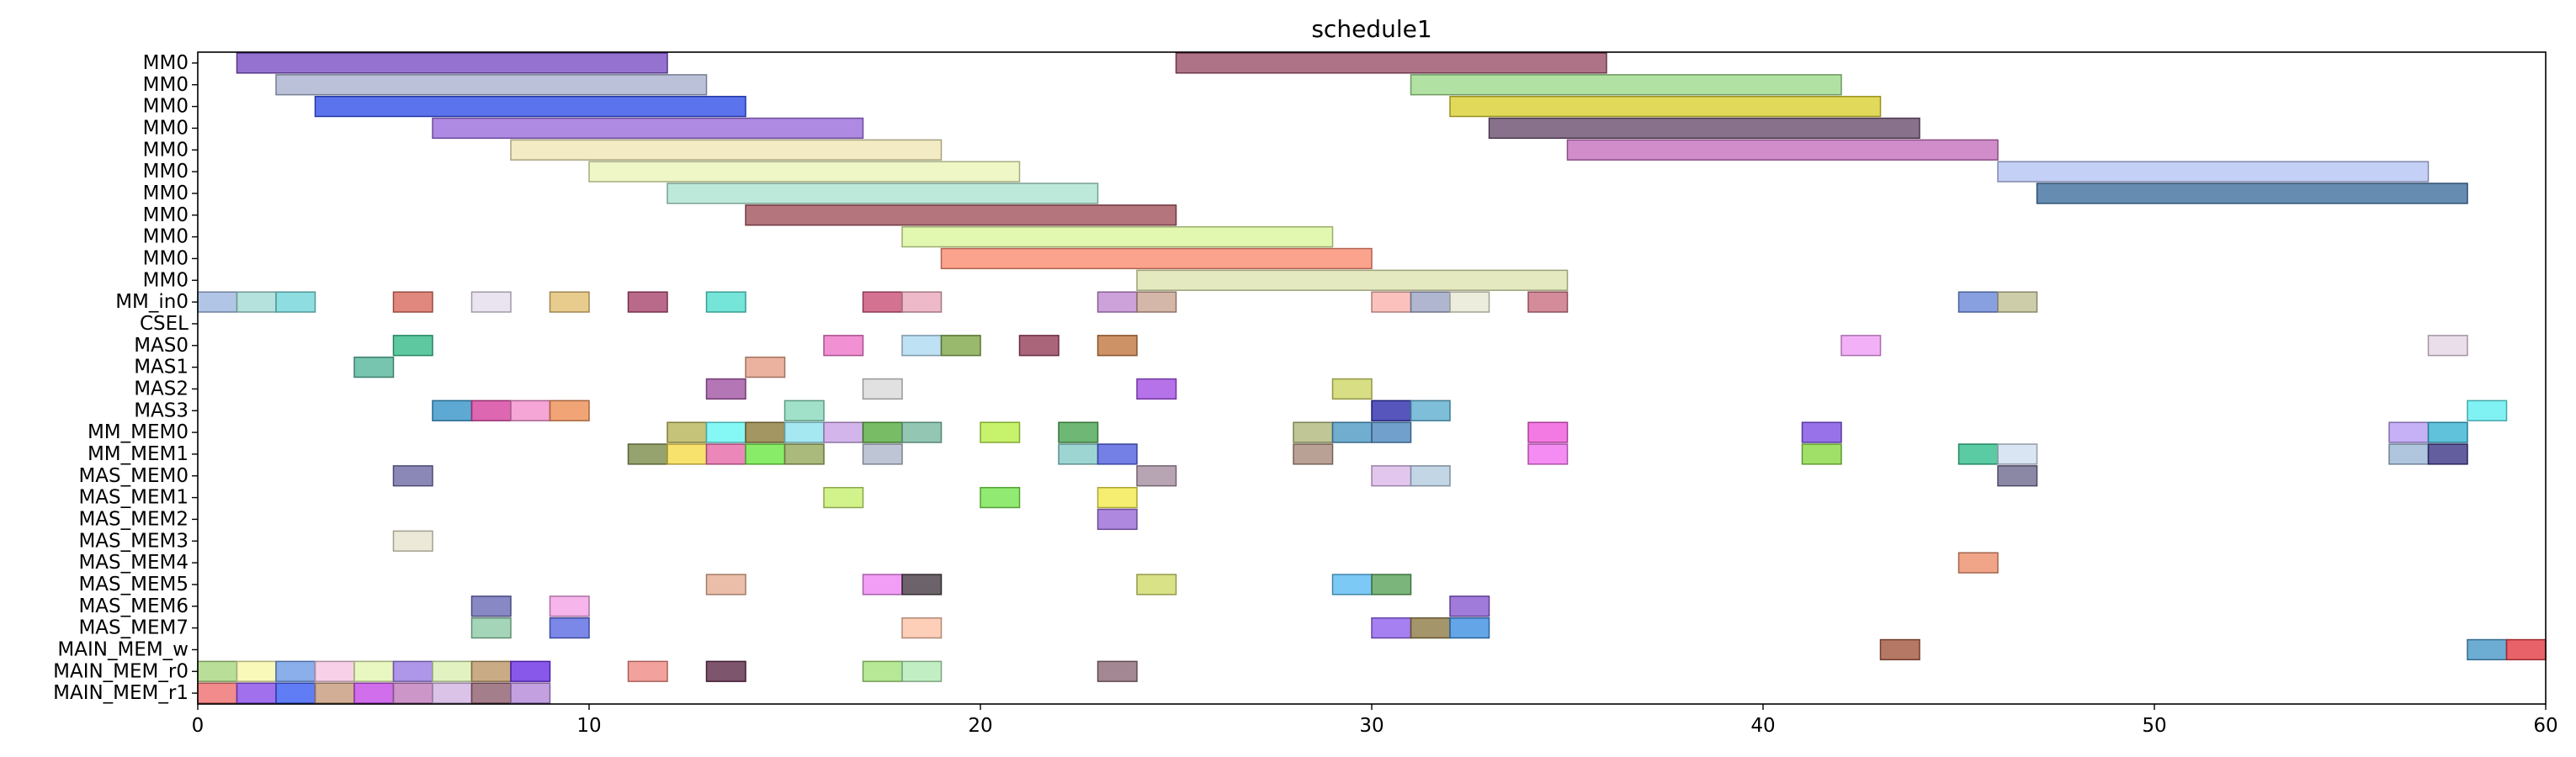  I want to click on y-tick-label: MAS_MEM3, so click(133, 541).